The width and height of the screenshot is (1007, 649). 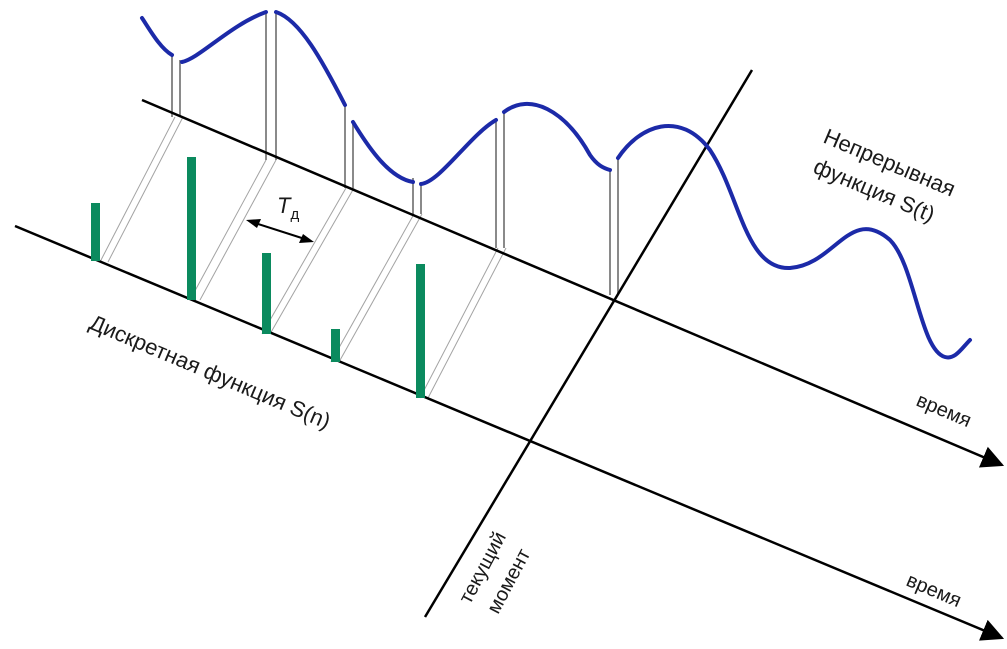 What do you see at coordinates (210, 372) in the screenshot?
I see `discrete-function-label: Дискретная функция S(n)` at bounding box center [210, 372].